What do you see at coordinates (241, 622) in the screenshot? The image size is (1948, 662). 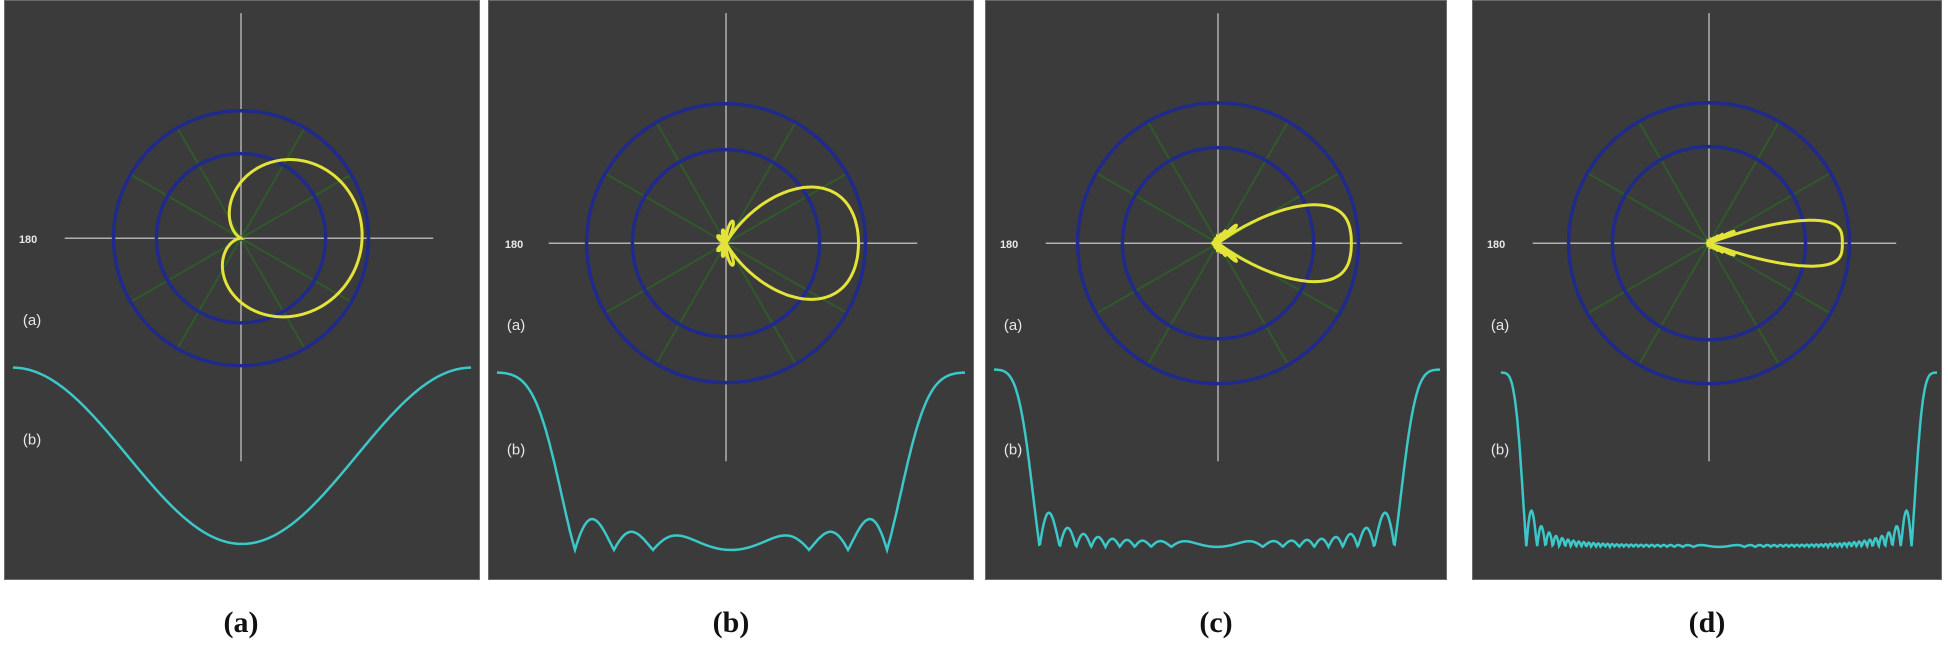 I see `caption-a: (a)` at bounding box center [241, 622].